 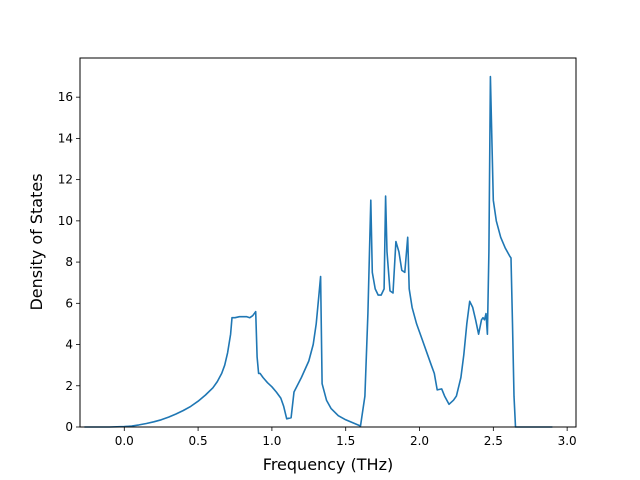 What do you see at coordinates (567, 441) in the screenshot?
I see `x-tick-label: 3.0` at bounding box center [567, 441].